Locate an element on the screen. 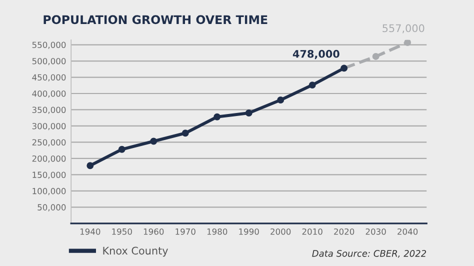 The width and height of the screenshot is (474, 266). y-tick-label: 200,000 is located at coordinates (49, 159).